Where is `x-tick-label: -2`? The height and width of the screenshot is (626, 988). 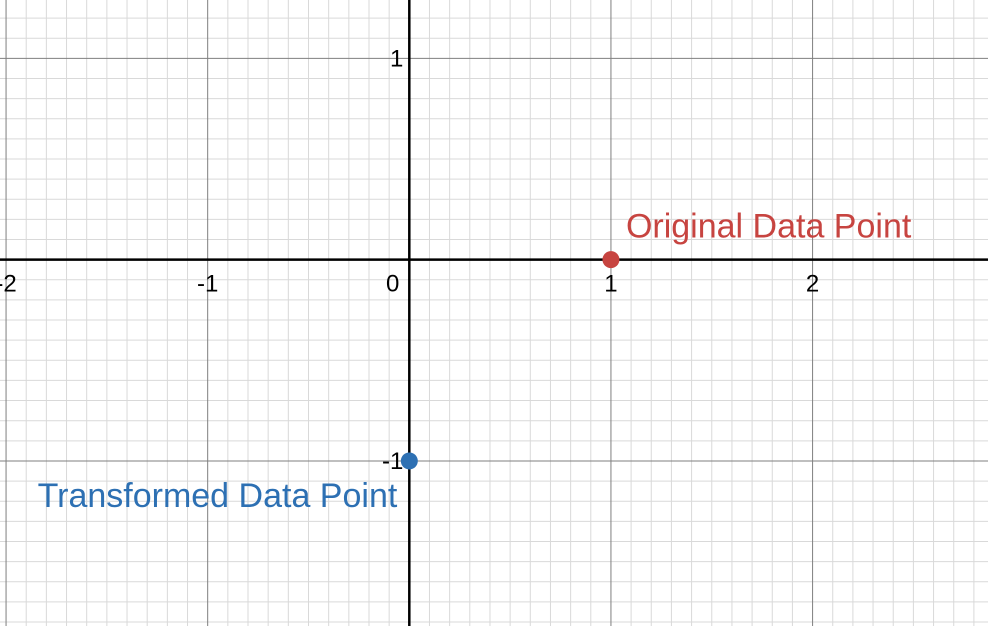
x-tick-label: -2 is located at coordinates (8, 284).